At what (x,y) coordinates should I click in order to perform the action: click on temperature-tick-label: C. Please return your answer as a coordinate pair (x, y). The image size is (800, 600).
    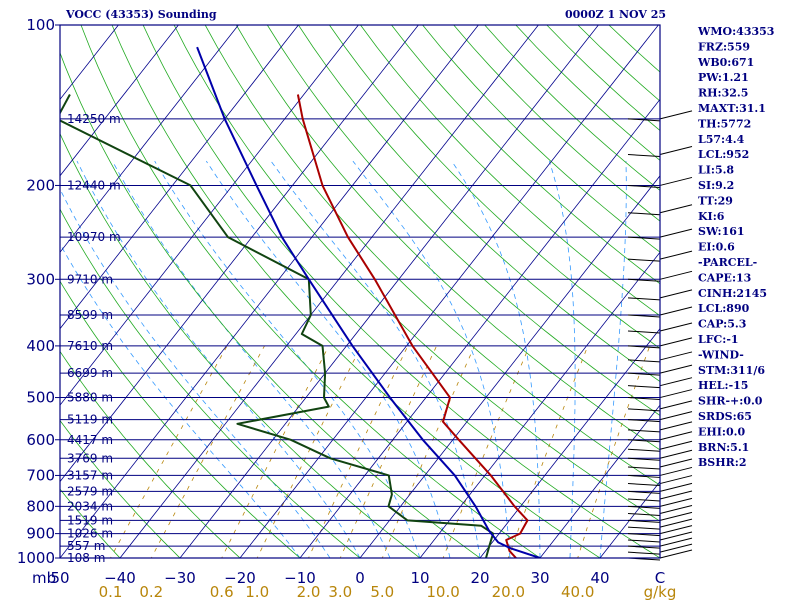
    Looking at the image, I should click on (660, 578).